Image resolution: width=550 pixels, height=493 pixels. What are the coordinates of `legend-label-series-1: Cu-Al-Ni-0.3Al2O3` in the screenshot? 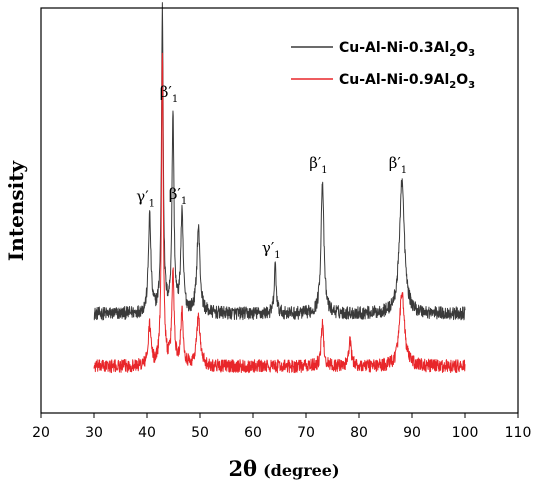 It's located at (407, 49).